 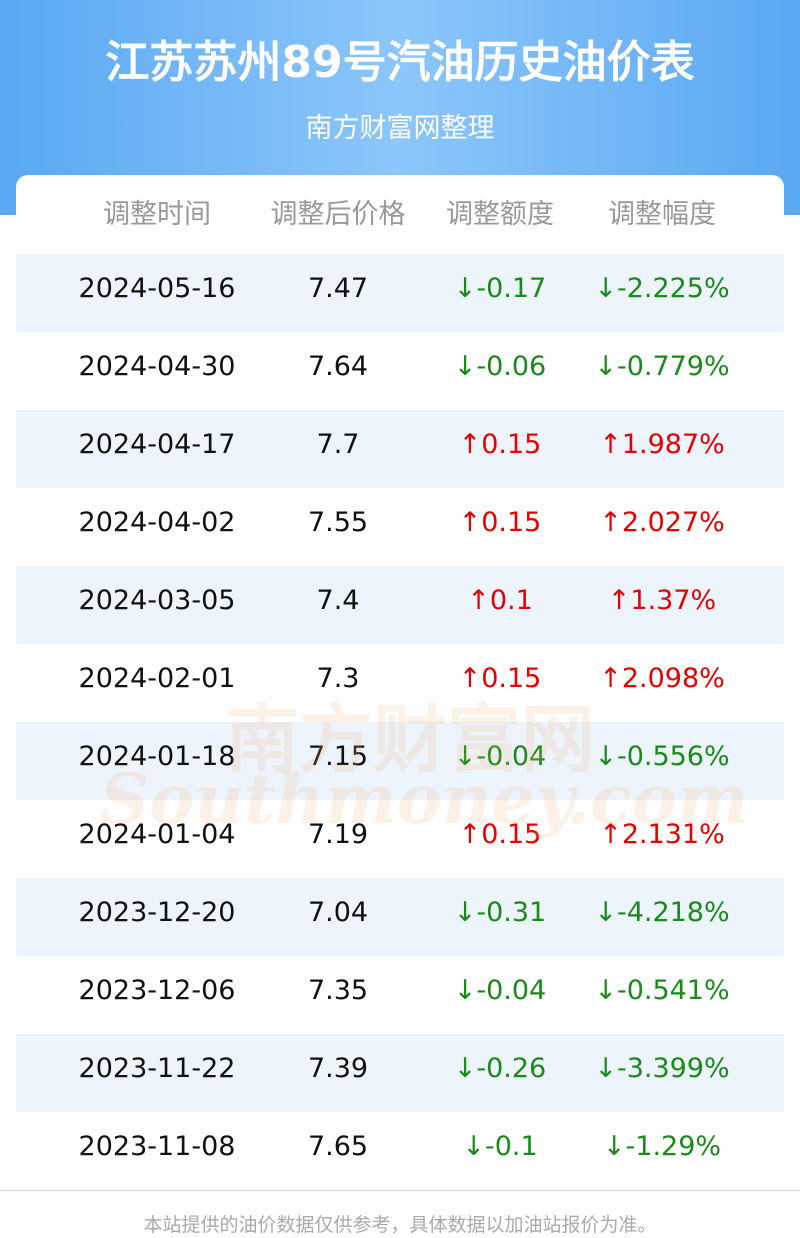 What do you see at coordinates (338, 990) in the screenshot?
I see `table-cell: 7.35` at bounding box center [338, 990].